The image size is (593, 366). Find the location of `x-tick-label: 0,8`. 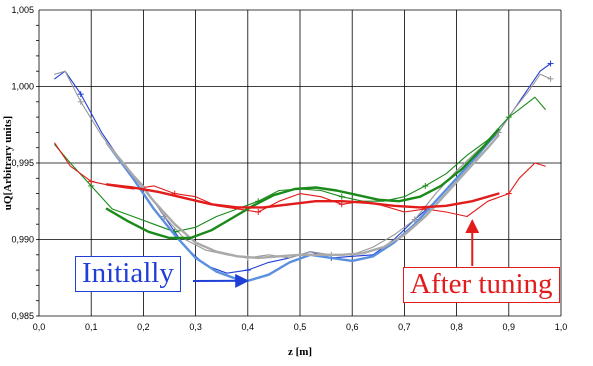

x-tick-label: 0,8 is located at coordinates (456, 327).